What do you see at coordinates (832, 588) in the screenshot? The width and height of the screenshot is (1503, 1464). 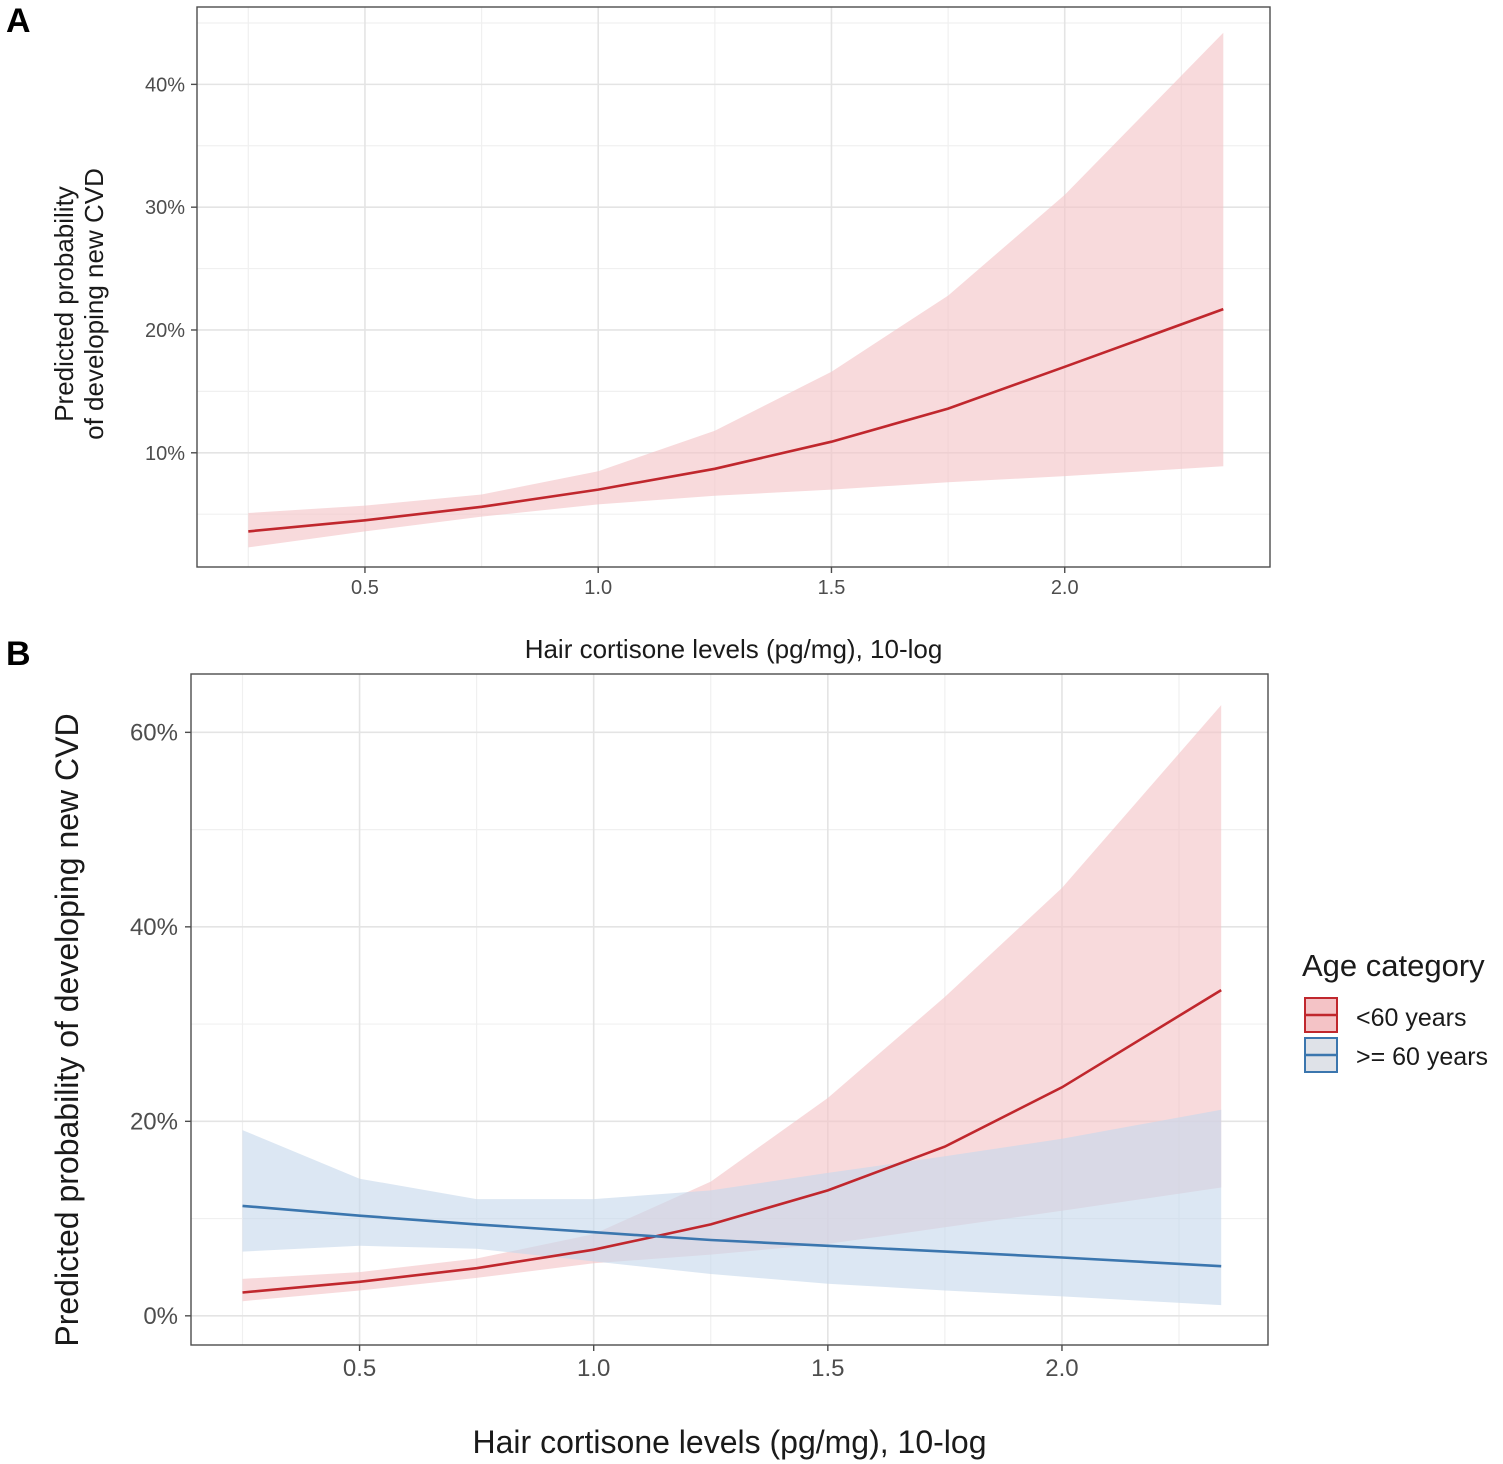 I see `panel-a-x-tick-label: 1.5` at bounding box center [832, 588].